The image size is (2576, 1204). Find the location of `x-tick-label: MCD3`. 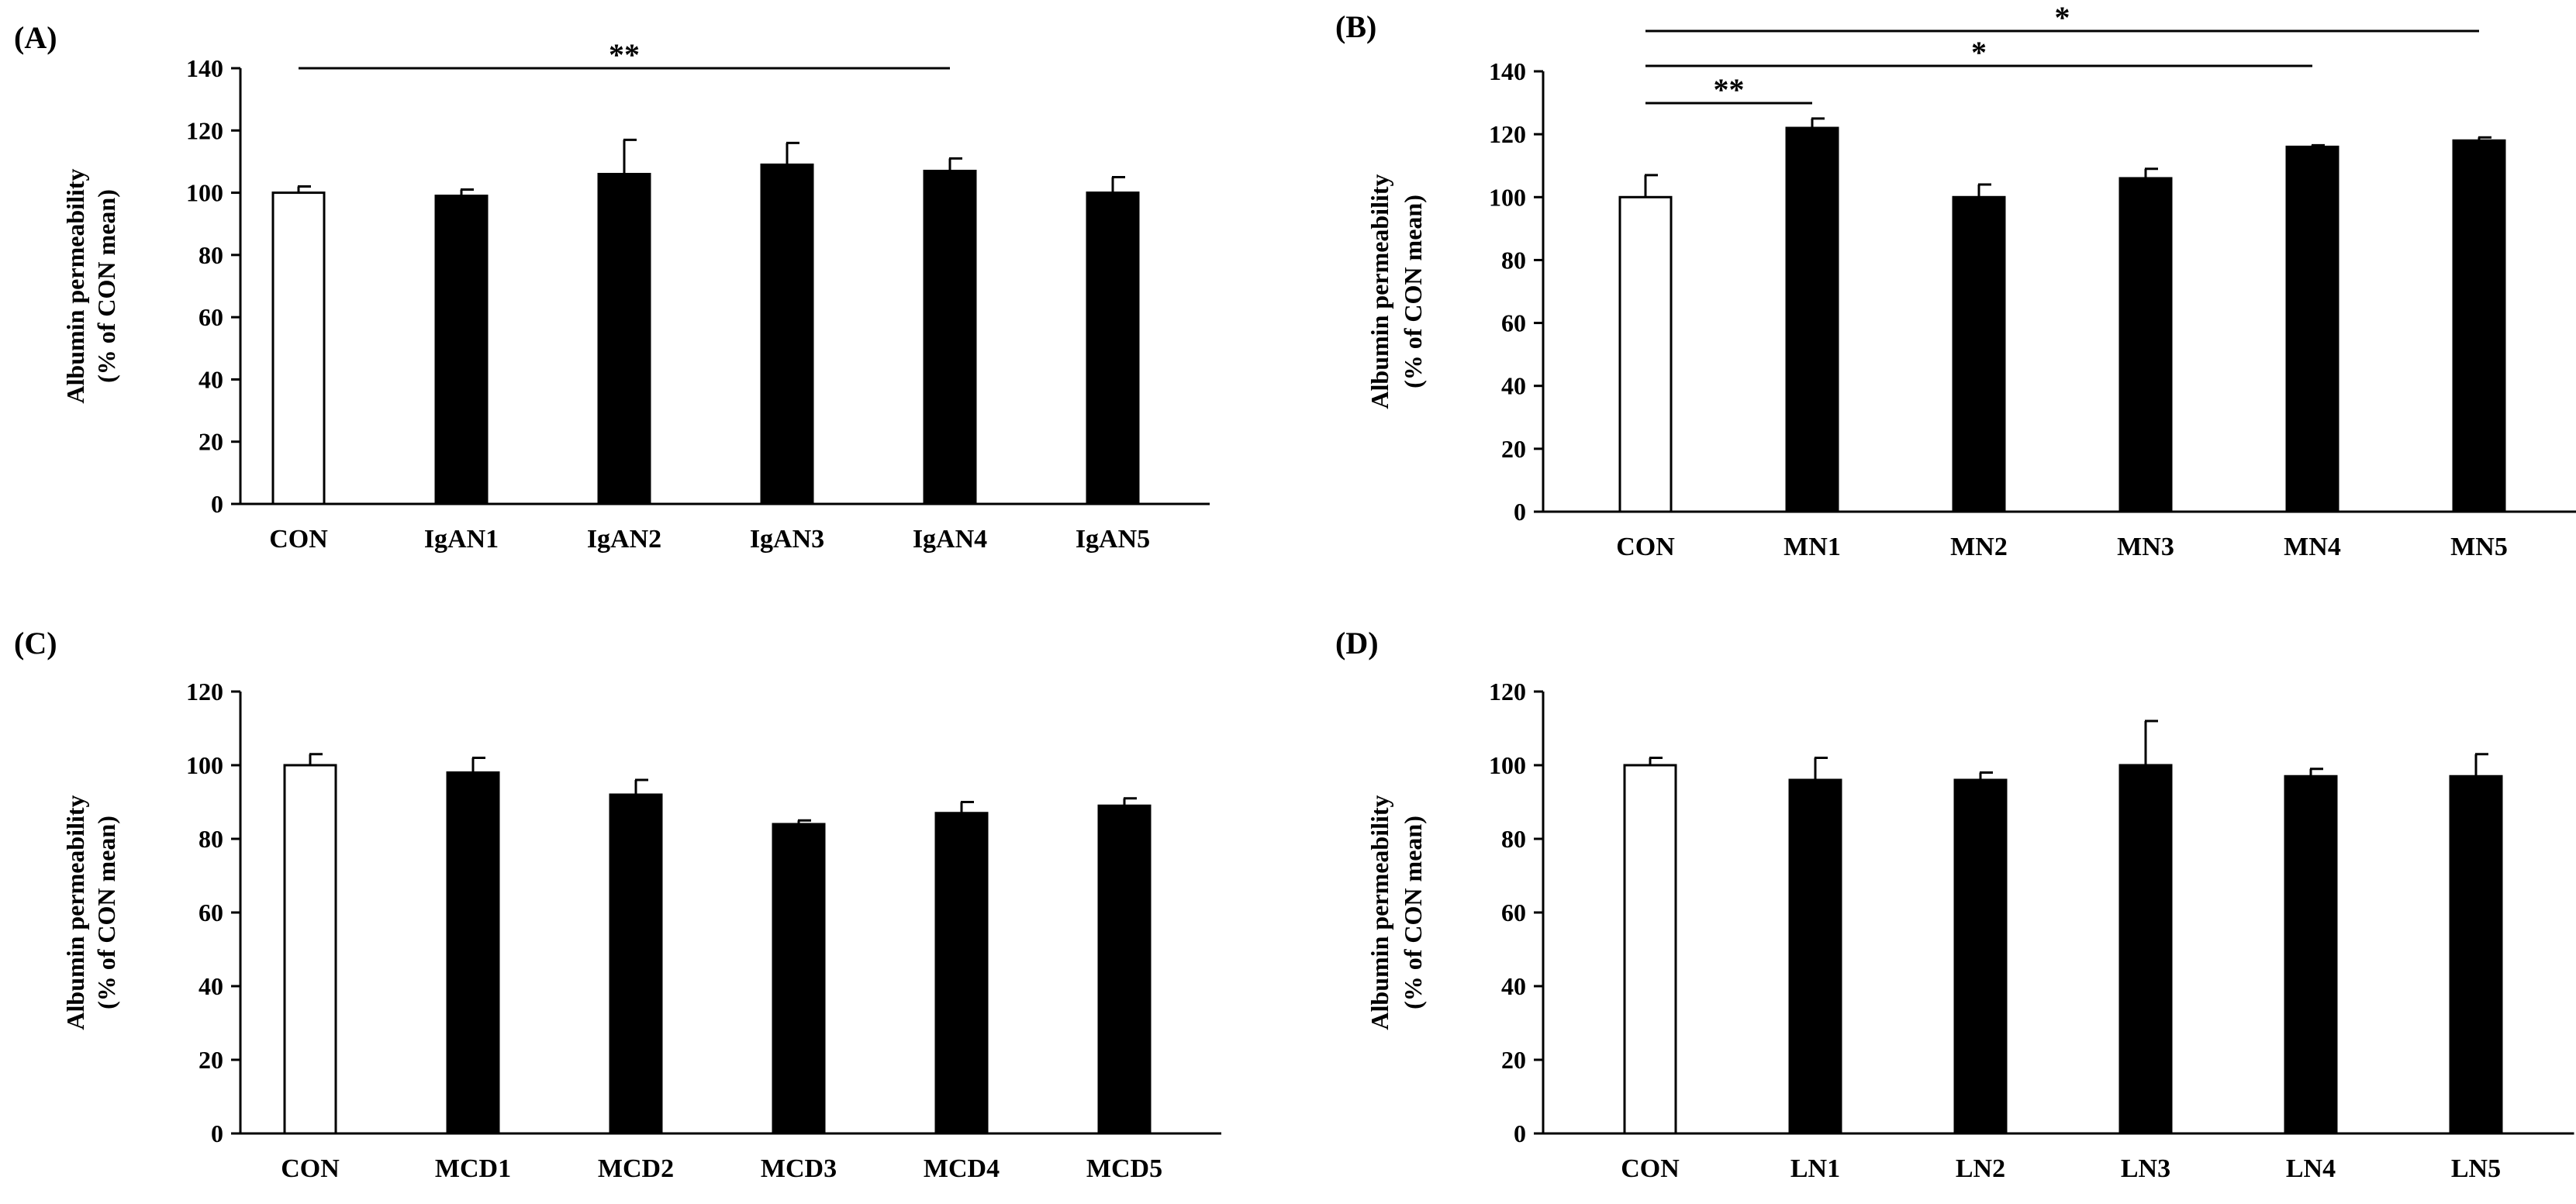

x-tick-label: MCD3 is located at coordinates (799, 1168).